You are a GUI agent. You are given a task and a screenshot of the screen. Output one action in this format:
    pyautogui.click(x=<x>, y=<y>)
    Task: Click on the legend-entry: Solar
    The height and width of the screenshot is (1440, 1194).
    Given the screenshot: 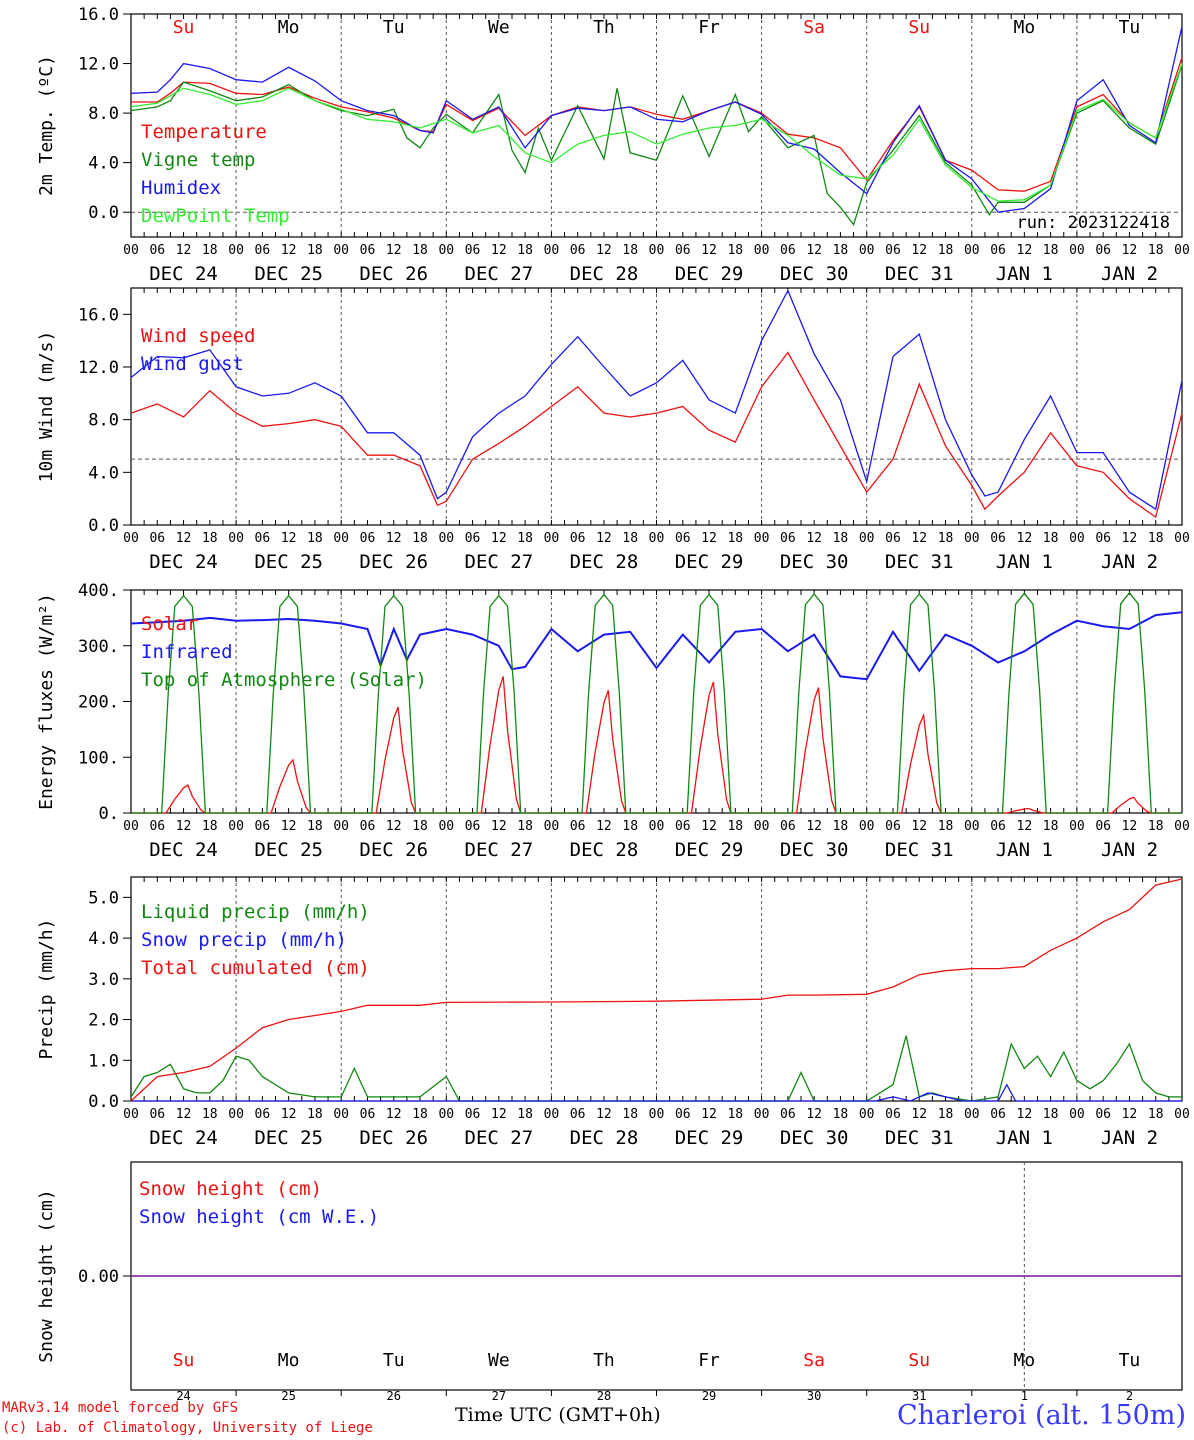 What is the action you would take?
    pyautogui.click(x=169, y=624)
    